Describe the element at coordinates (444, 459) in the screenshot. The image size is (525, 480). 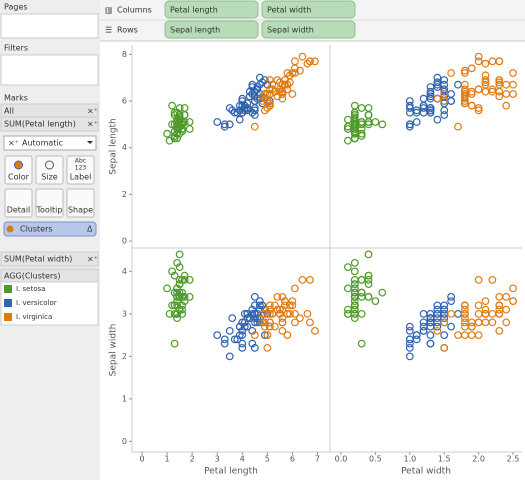
I see `x-tick-label: 1.5` at that location.